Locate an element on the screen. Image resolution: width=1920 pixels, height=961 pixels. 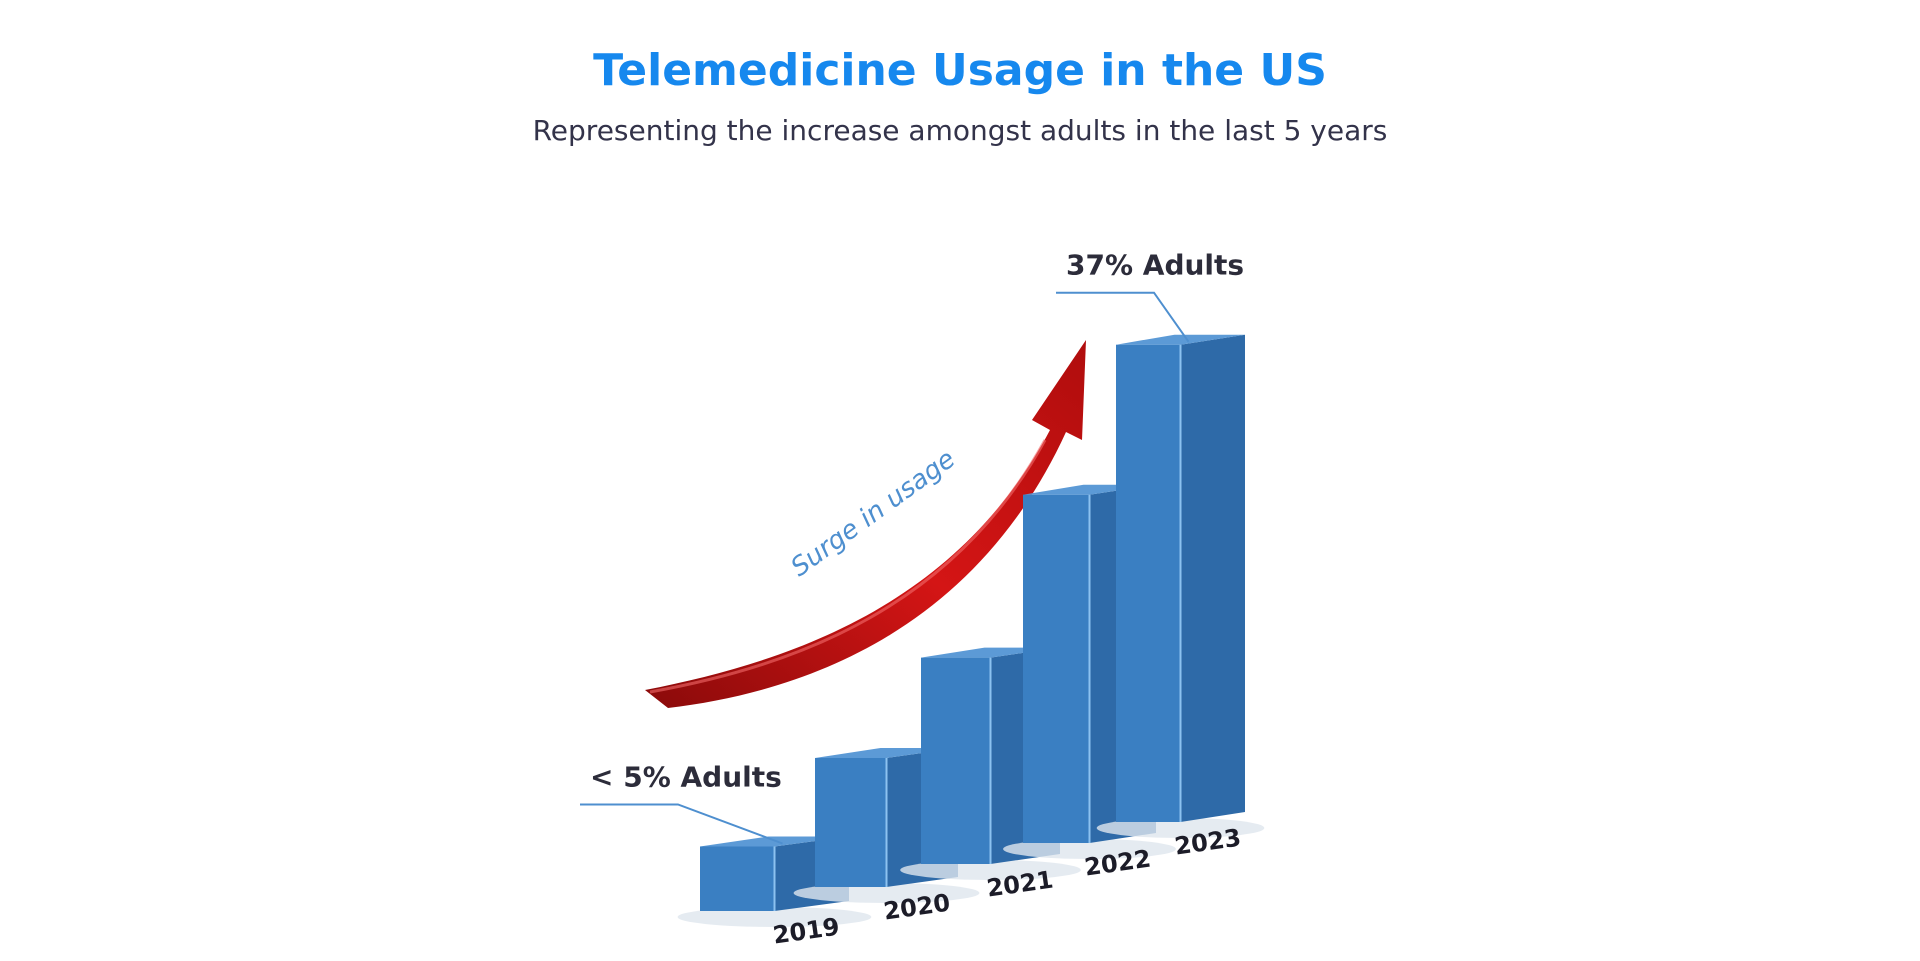
arrow-shape is located at coordinates (865, 524).